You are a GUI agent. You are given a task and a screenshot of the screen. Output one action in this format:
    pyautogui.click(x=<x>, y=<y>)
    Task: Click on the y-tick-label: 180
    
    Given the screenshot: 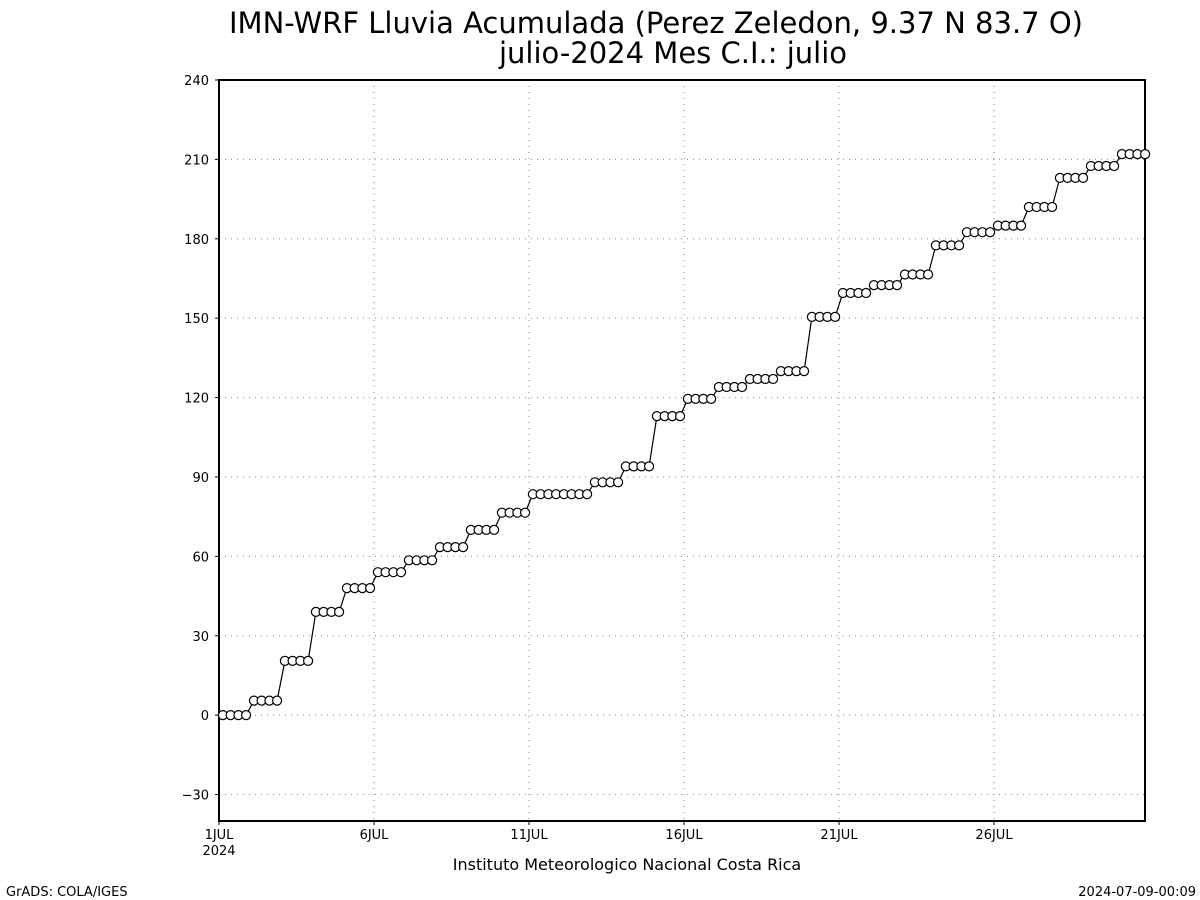 What is the action you would take?
    pyautogui.click(x=196, y=240)
    